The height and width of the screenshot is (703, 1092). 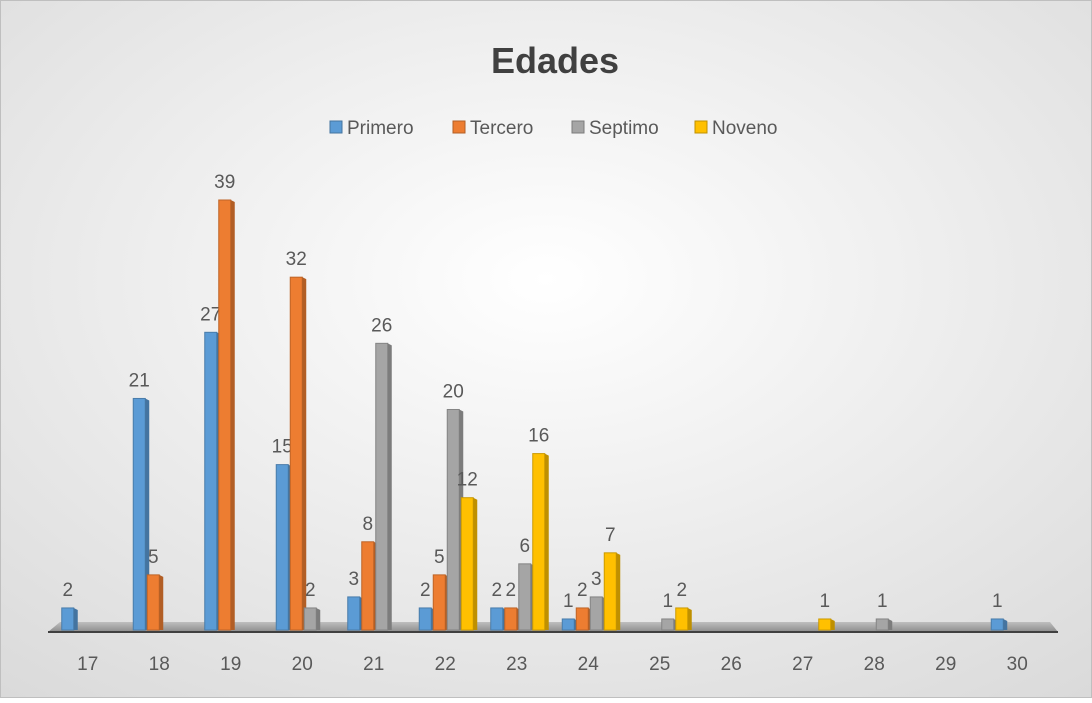 What do you see at coordinates (381, 325) in the screenshot?
I see `data-label: 26` at bounding box center [381, 325].